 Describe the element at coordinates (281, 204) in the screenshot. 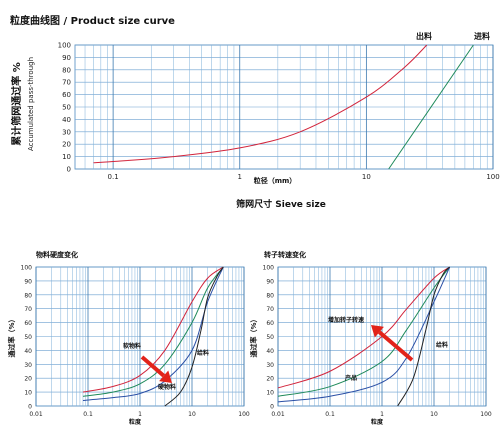

I see `sieve-size-label: 筛网尺寸 Sieve size` at that location.